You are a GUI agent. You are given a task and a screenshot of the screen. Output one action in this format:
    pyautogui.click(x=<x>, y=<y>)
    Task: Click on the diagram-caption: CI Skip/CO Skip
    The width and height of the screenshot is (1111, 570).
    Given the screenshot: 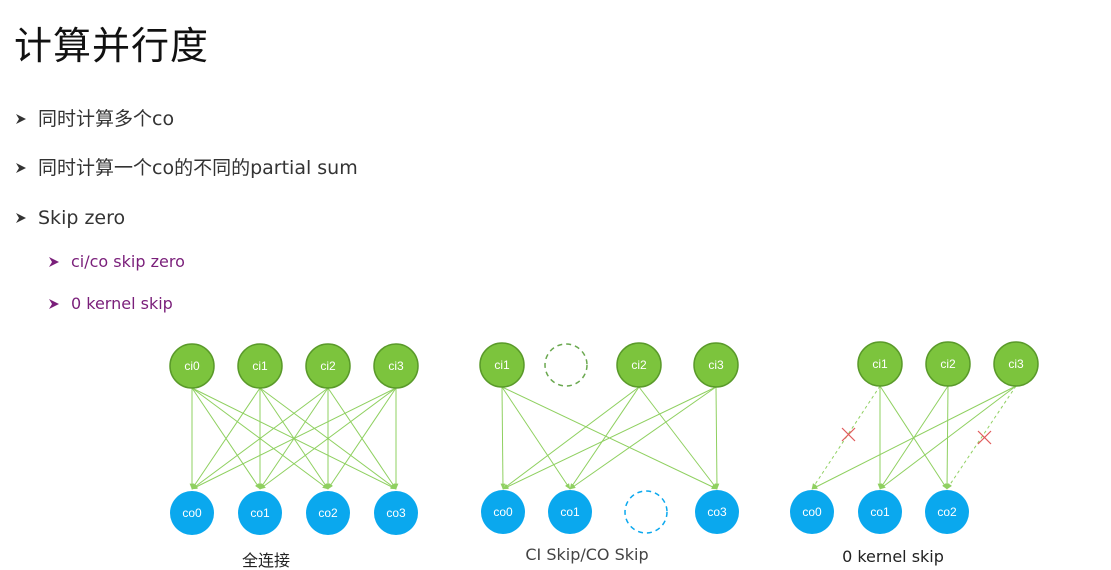 What is the action you would take?
    pyautogui.click(x=586, y=554)
    